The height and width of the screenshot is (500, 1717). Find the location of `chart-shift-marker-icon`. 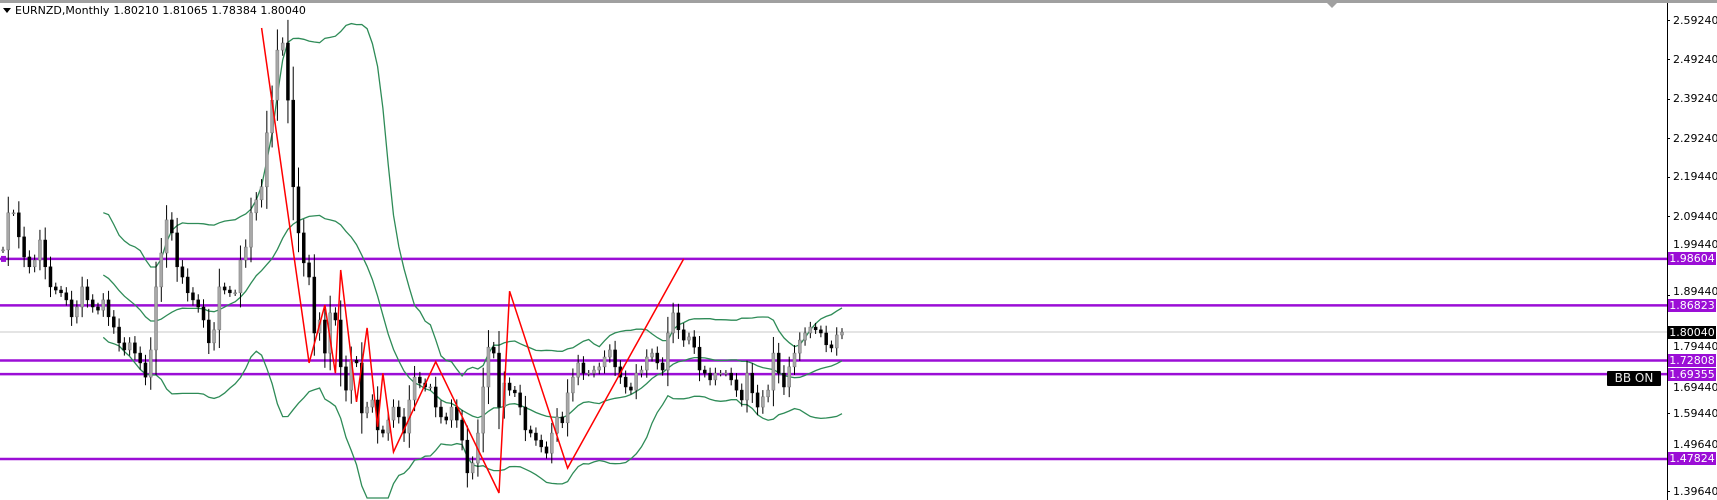

chart-shift-marker-icon is located at coordinates (1332, 5).